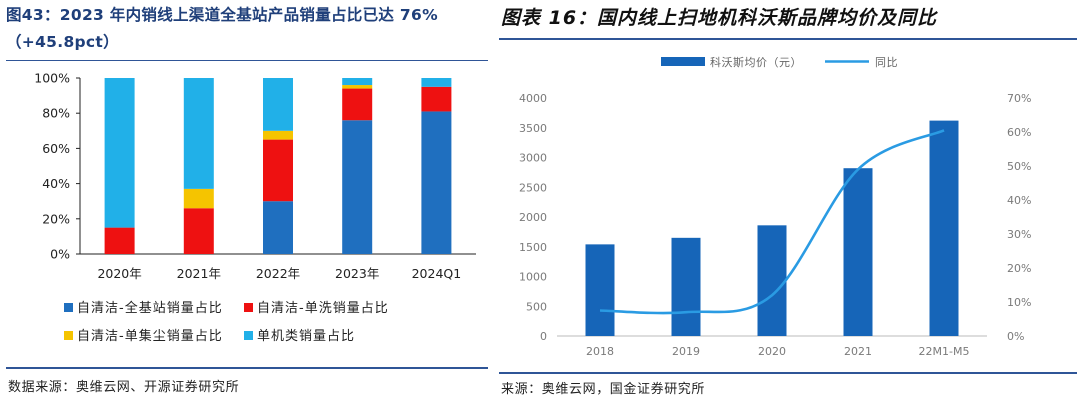  I want to click on left-source-rule, so click(247, 368).